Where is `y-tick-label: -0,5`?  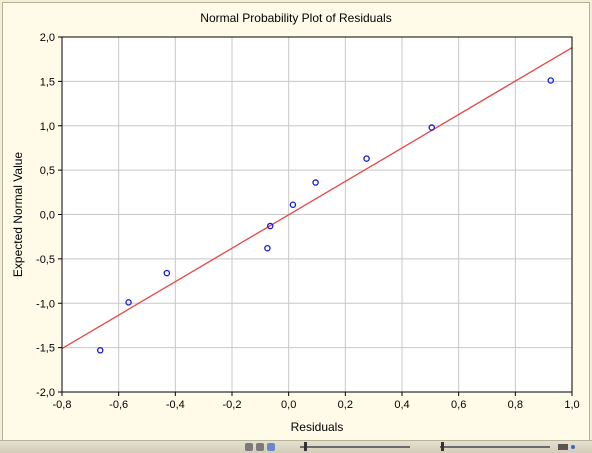
y-tick-label: -0,5 is located at coordinates (45, 260).